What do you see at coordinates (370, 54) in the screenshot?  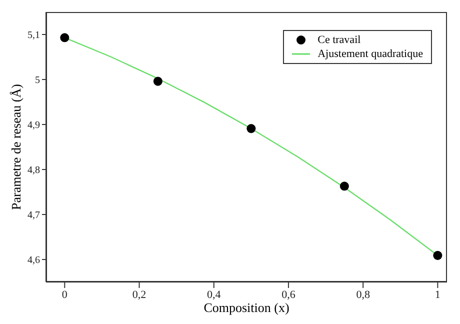 I see `legend-label: Ajustement quadratique` at bounding box center [370, 54].